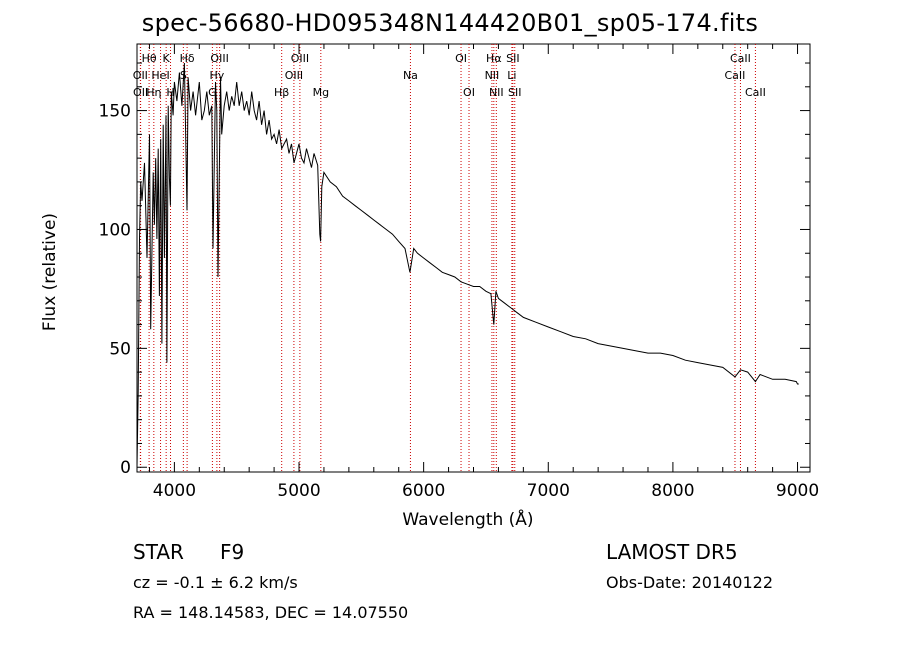  I want to click on x-tick-label: 9000, so click(797, 491).